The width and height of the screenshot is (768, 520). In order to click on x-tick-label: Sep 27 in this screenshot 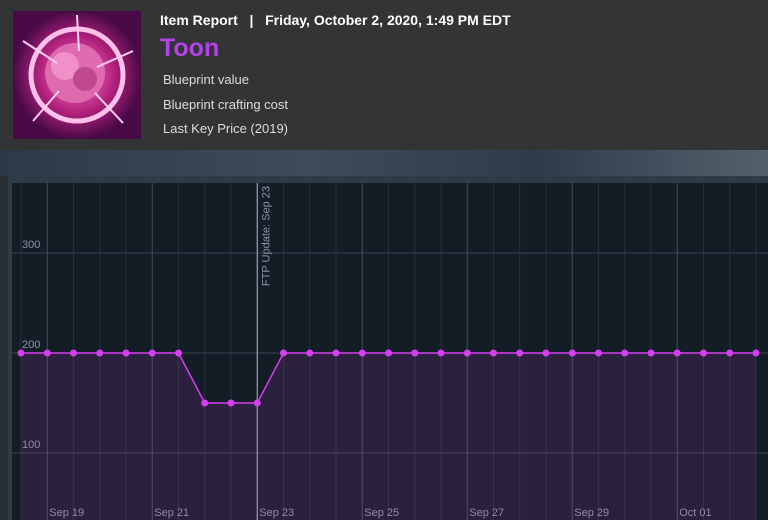, I will do `click(486, 513)`.